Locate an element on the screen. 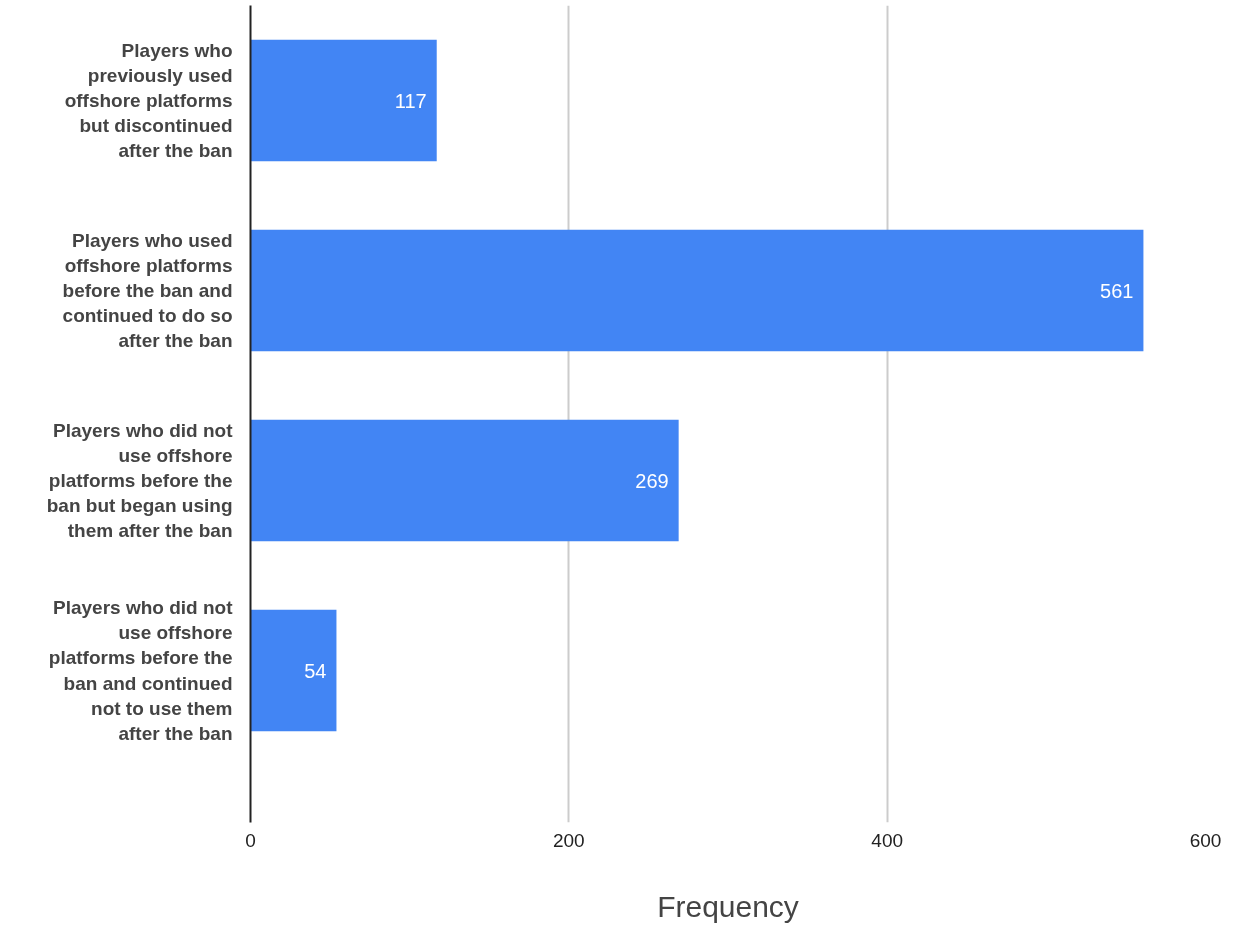 Image resolution: width=1247 pixels, height=930 pixels. x-axis-title: Frequency is located at coordinates (728, 906).